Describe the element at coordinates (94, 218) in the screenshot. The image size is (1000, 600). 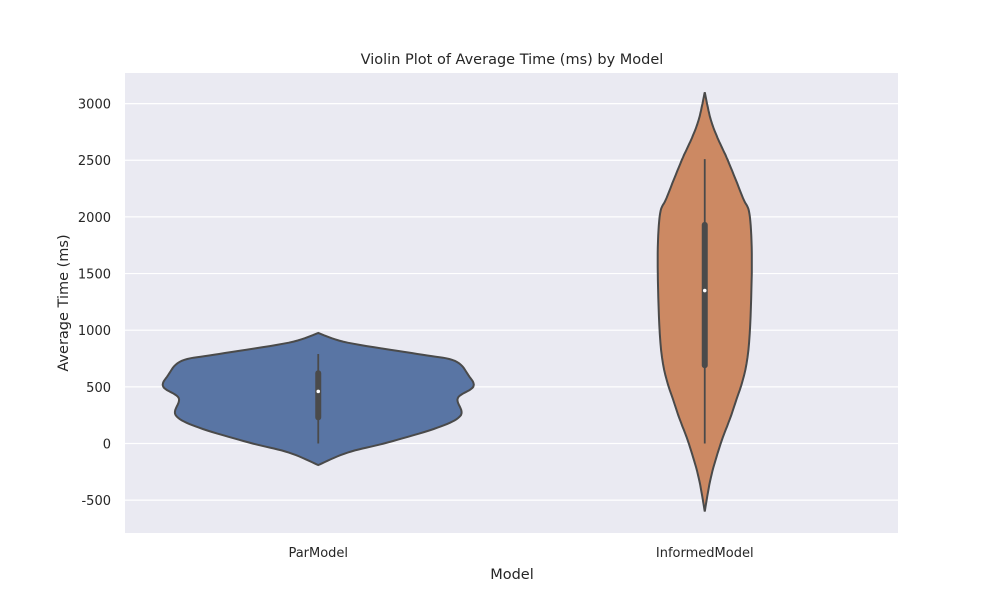
I see `y-tick-label: 2000` at that location.